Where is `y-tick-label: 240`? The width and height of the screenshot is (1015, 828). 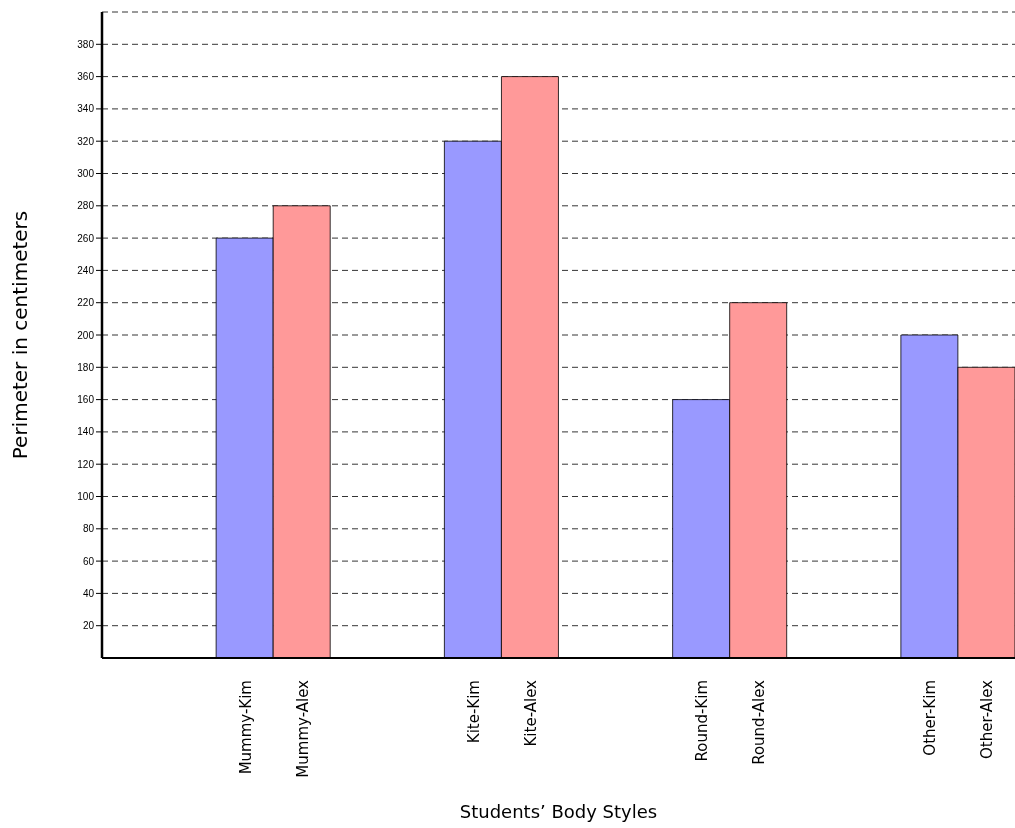 y-tick-label: 240 is located at coordinates (86, 270).